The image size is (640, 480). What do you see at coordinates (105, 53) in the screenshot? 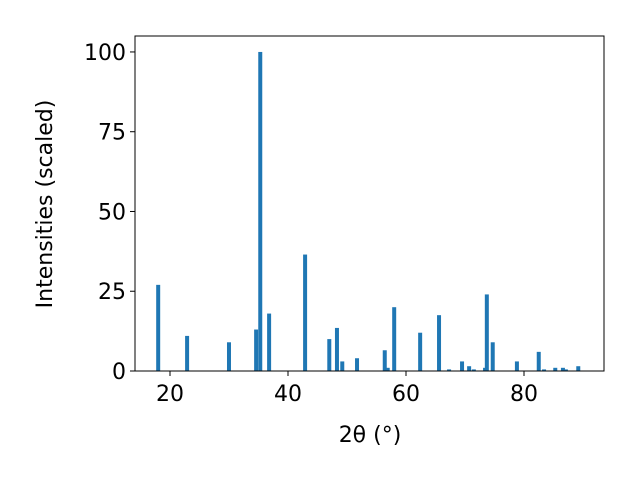
I see `y-tick-label: 100` at bounding box center [105, 53].